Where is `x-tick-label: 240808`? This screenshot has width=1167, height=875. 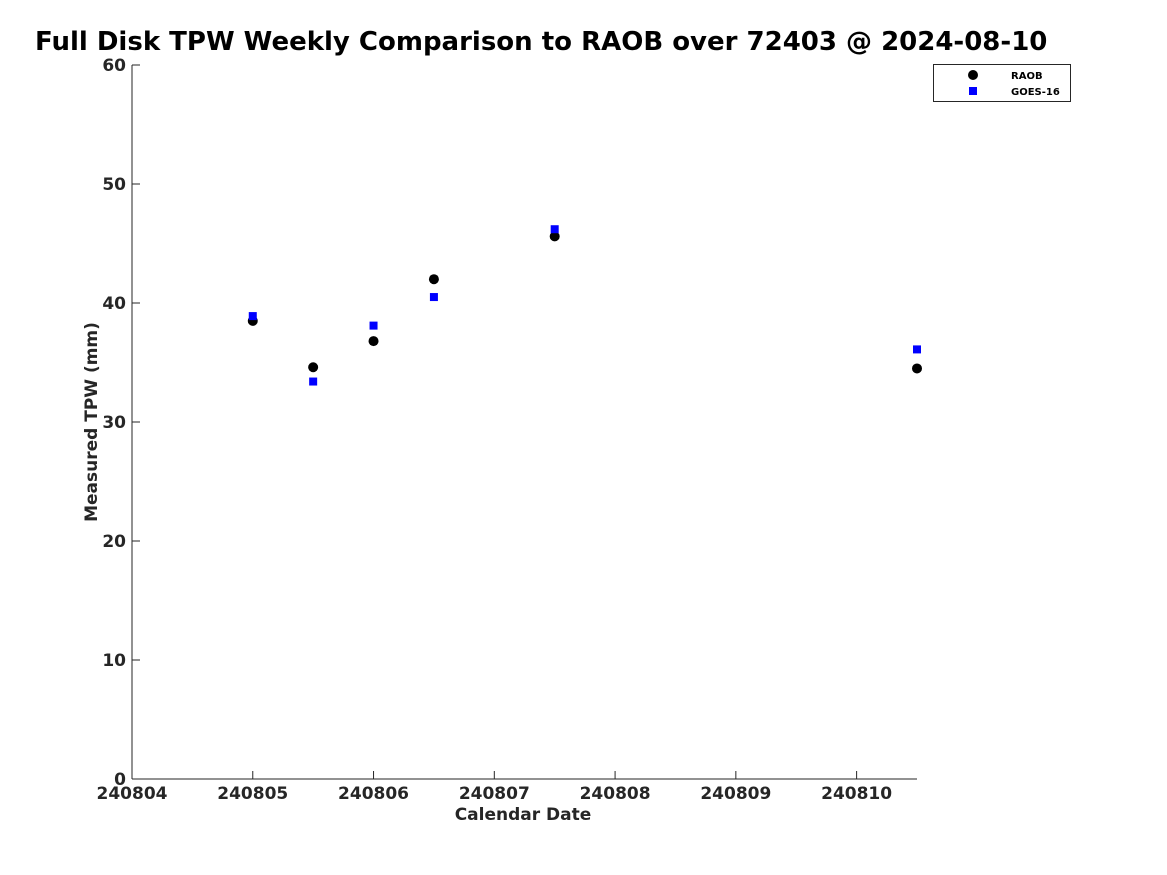
x-tick-label: 240808 is located at coordinates (615, 794).